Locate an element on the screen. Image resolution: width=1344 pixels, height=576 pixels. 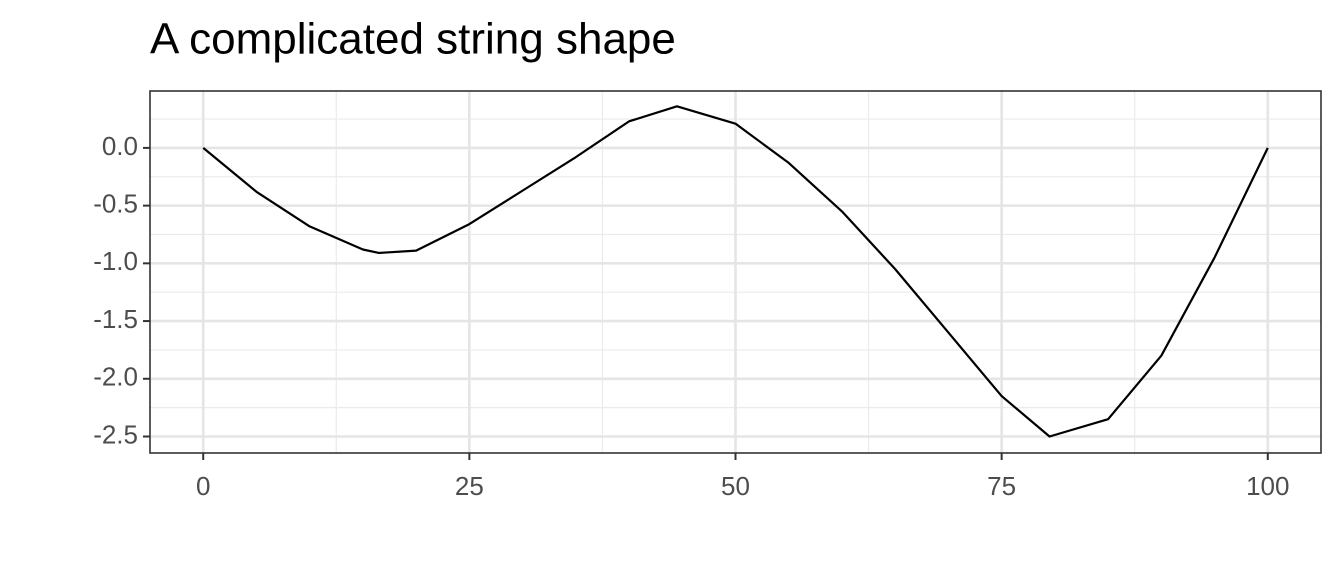
x-tick-label: 25 is located at coordinates (469, 486).